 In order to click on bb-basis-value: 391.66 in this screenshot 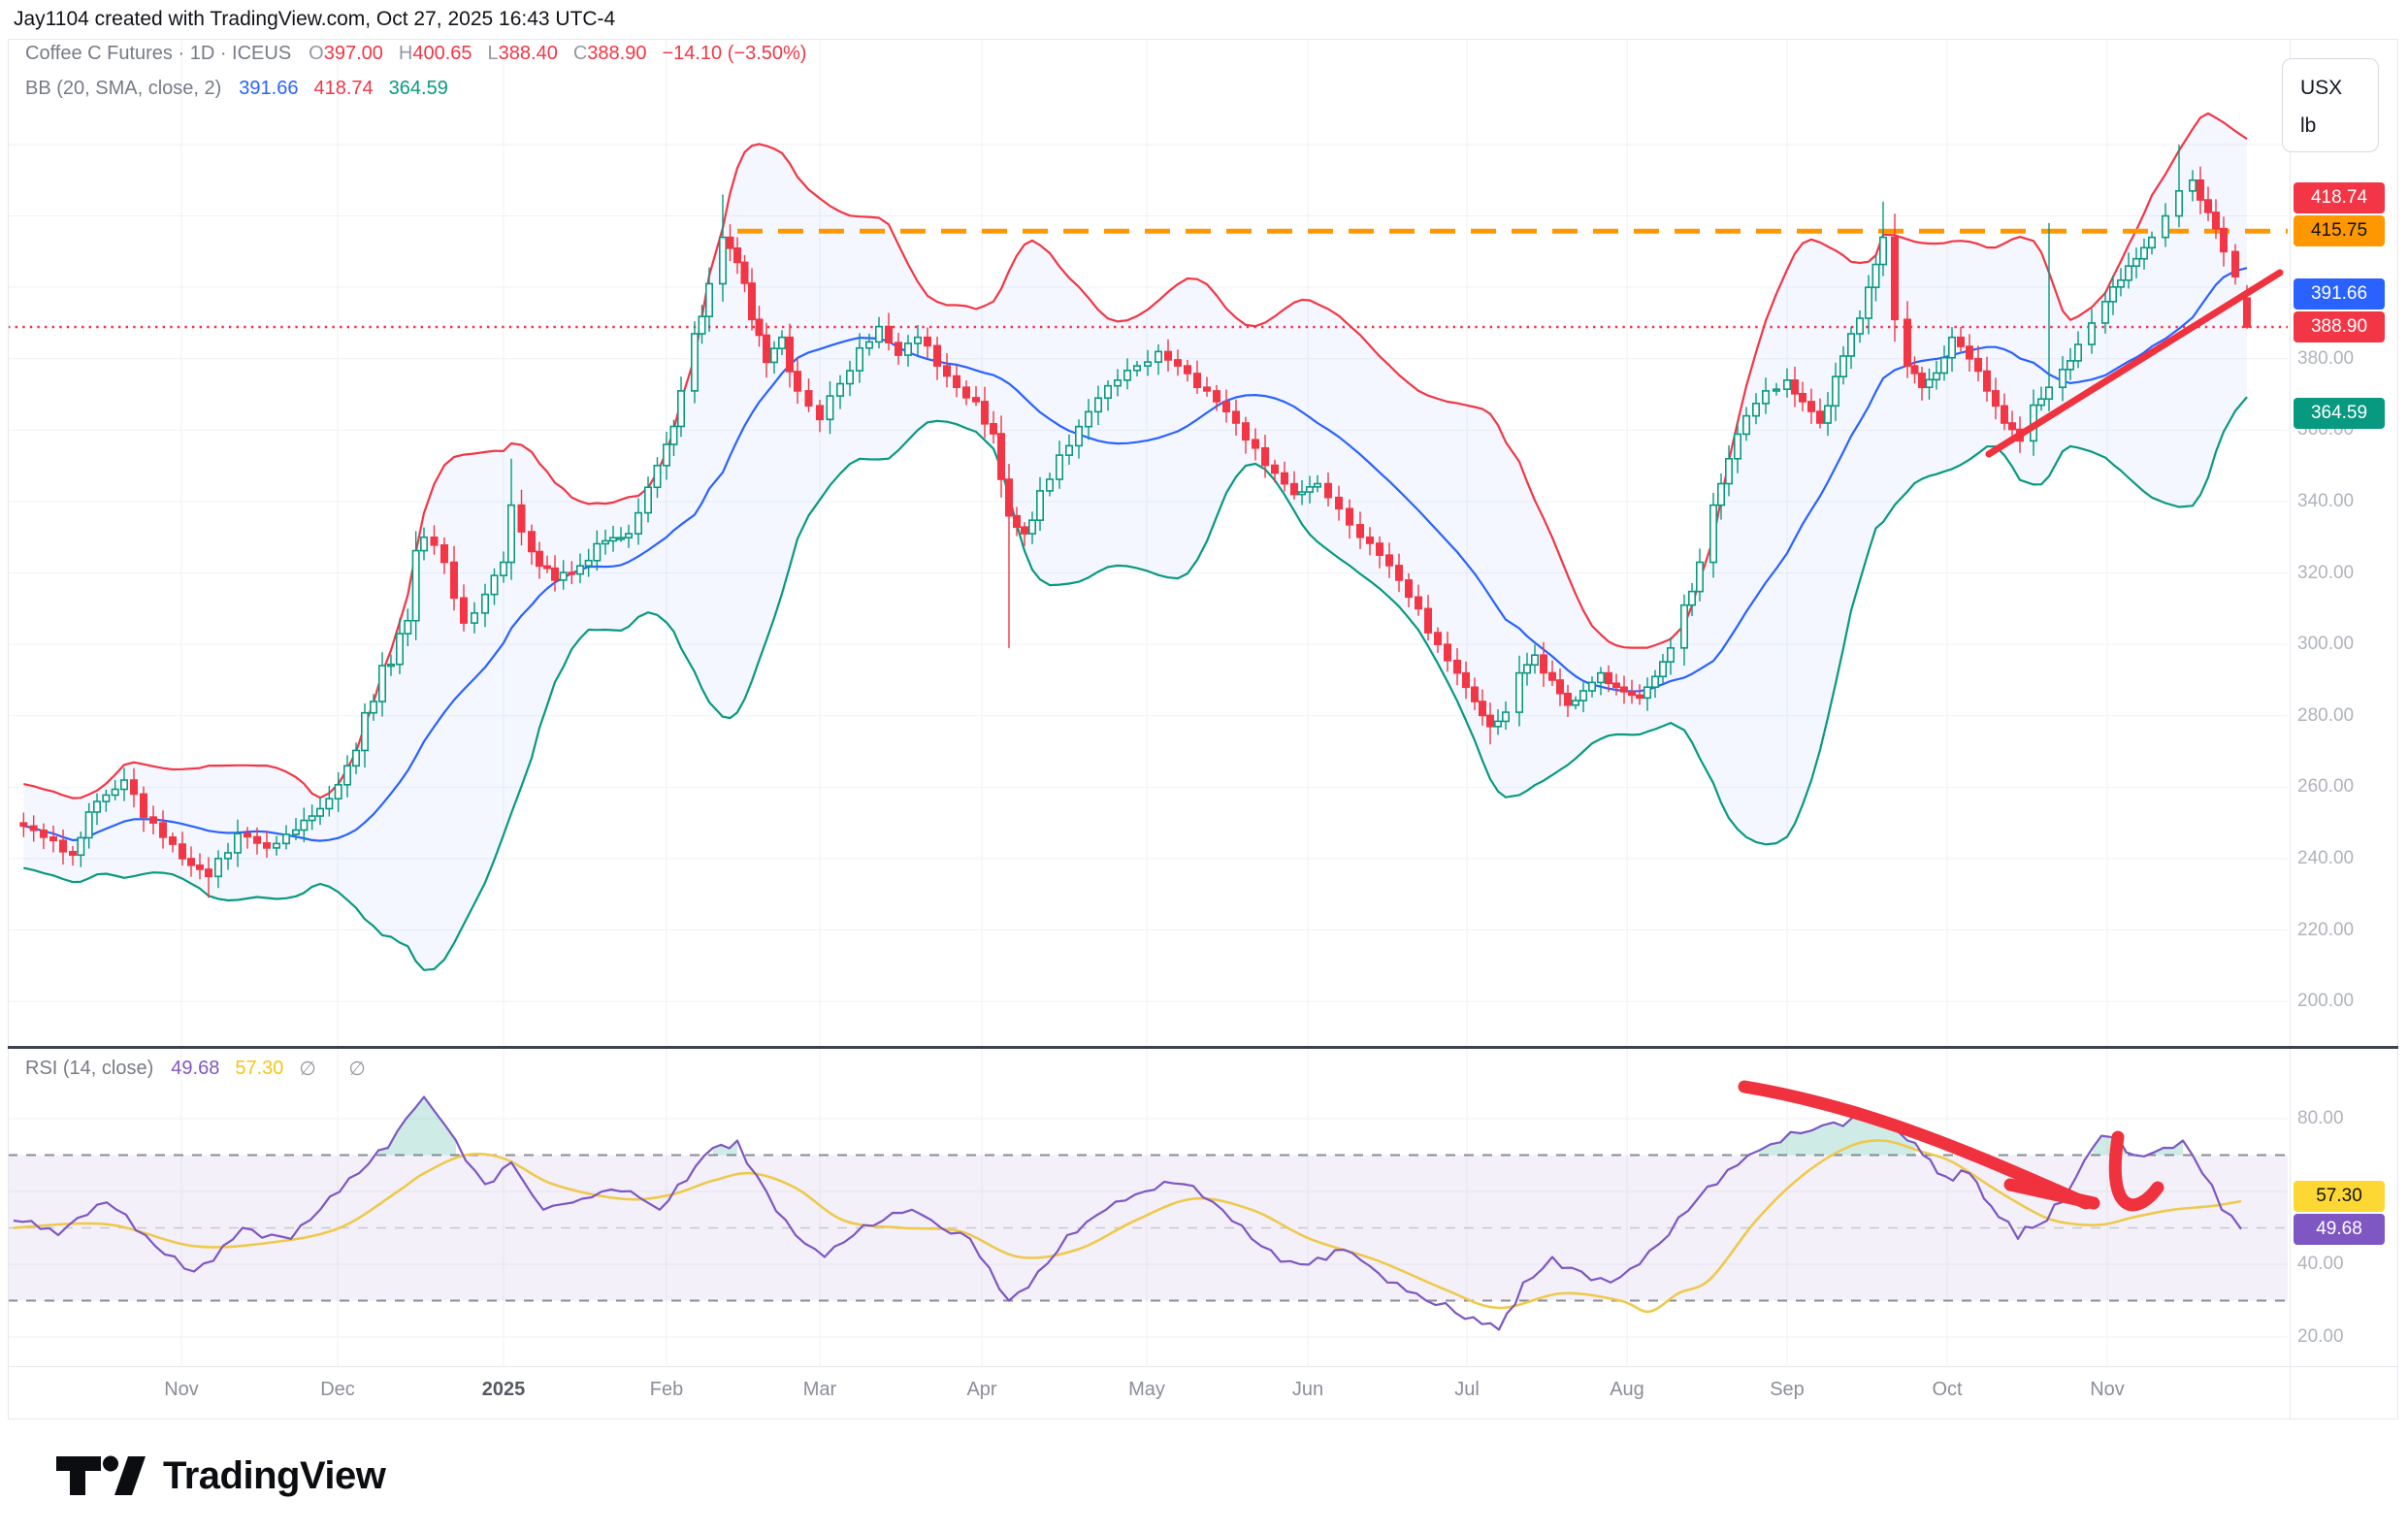, I will do `click(269, 88)`.